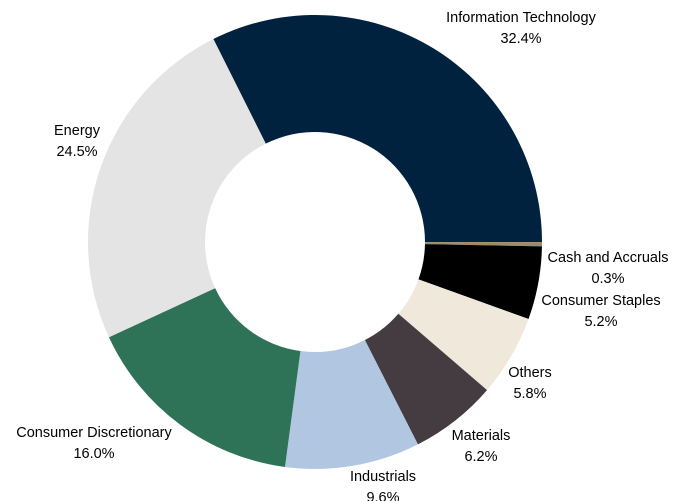  Describe the element at coordinates (94, 433) in the screenshot. I see `slice-label: Consumer Discretionary` at that location.